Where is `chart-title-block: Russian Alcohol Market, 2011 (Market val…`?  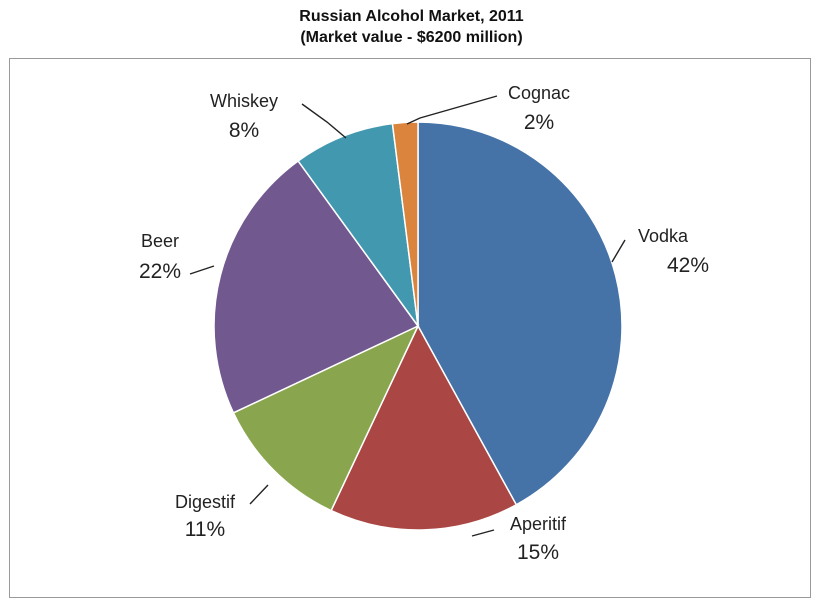 chart-title-block: Russian Alcohol Market, 2011 (Market val… is located at coordinates (411, 27).